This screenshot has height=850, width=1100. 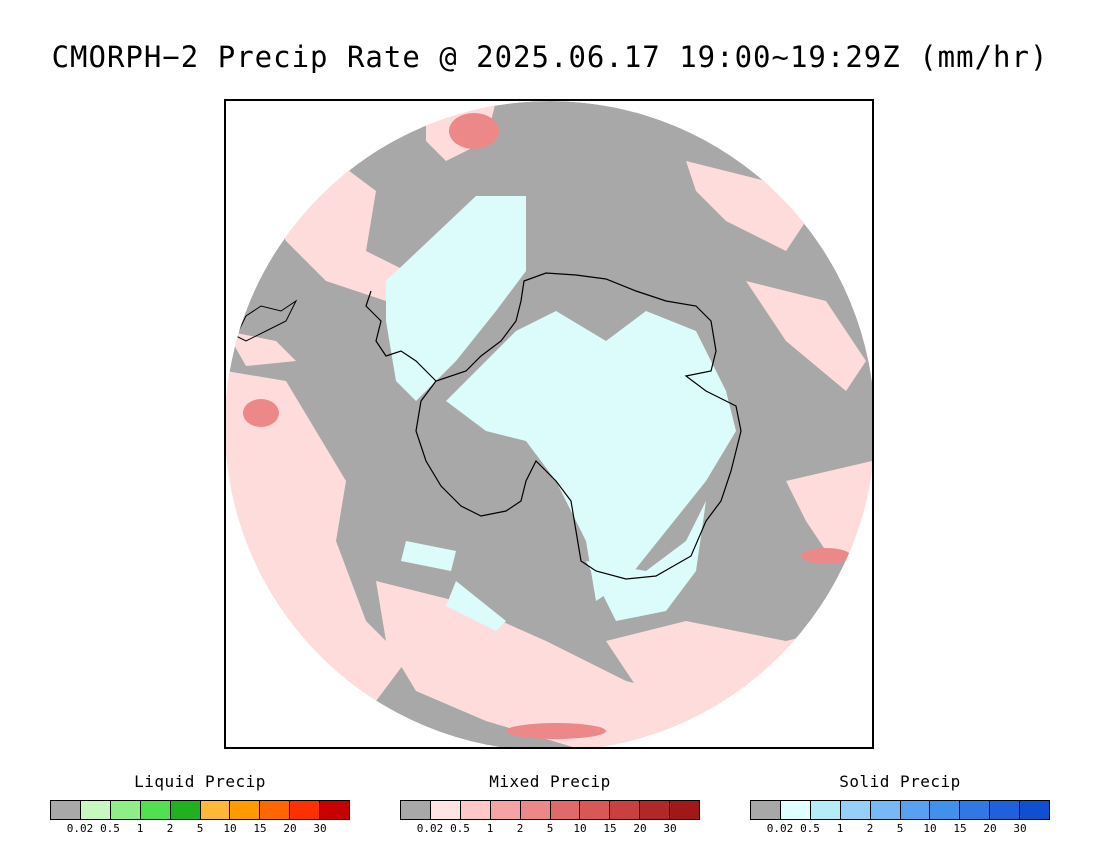 I want to click on legend-title: Liquid Precip, so click(x=200, y=781).